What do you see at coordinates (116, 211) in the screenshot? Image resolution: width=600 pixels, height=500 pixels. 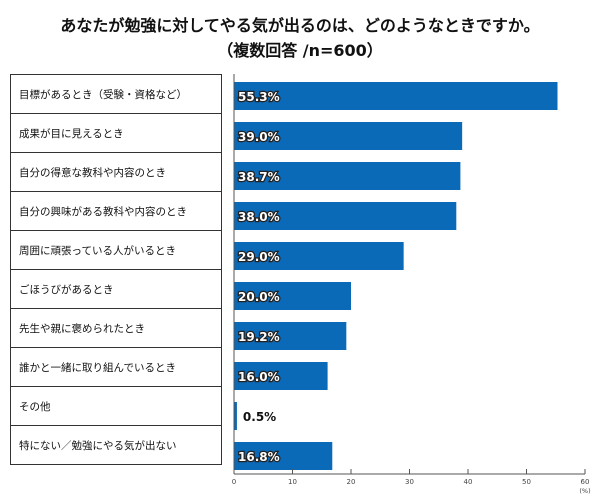 I see `category-label: 自分の興味がある教科や内容のとき` at bounding box center [116, 211].